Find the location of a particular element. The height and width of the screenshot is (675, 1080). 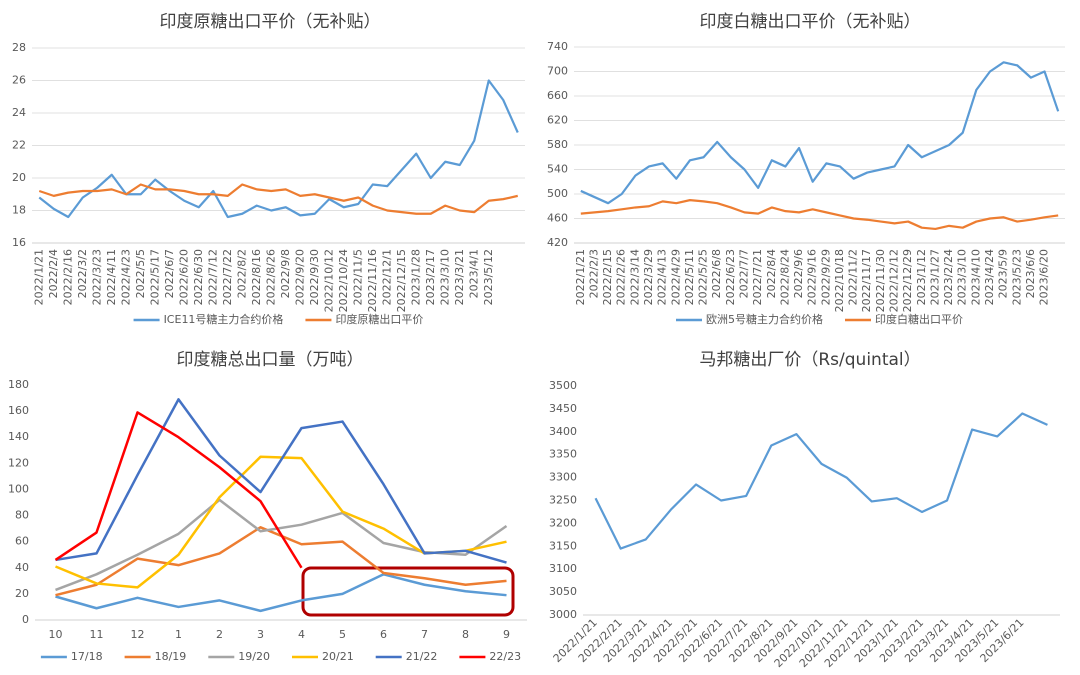

x-tick-label: 2022/10/12 is located at coordinates (328, 280).